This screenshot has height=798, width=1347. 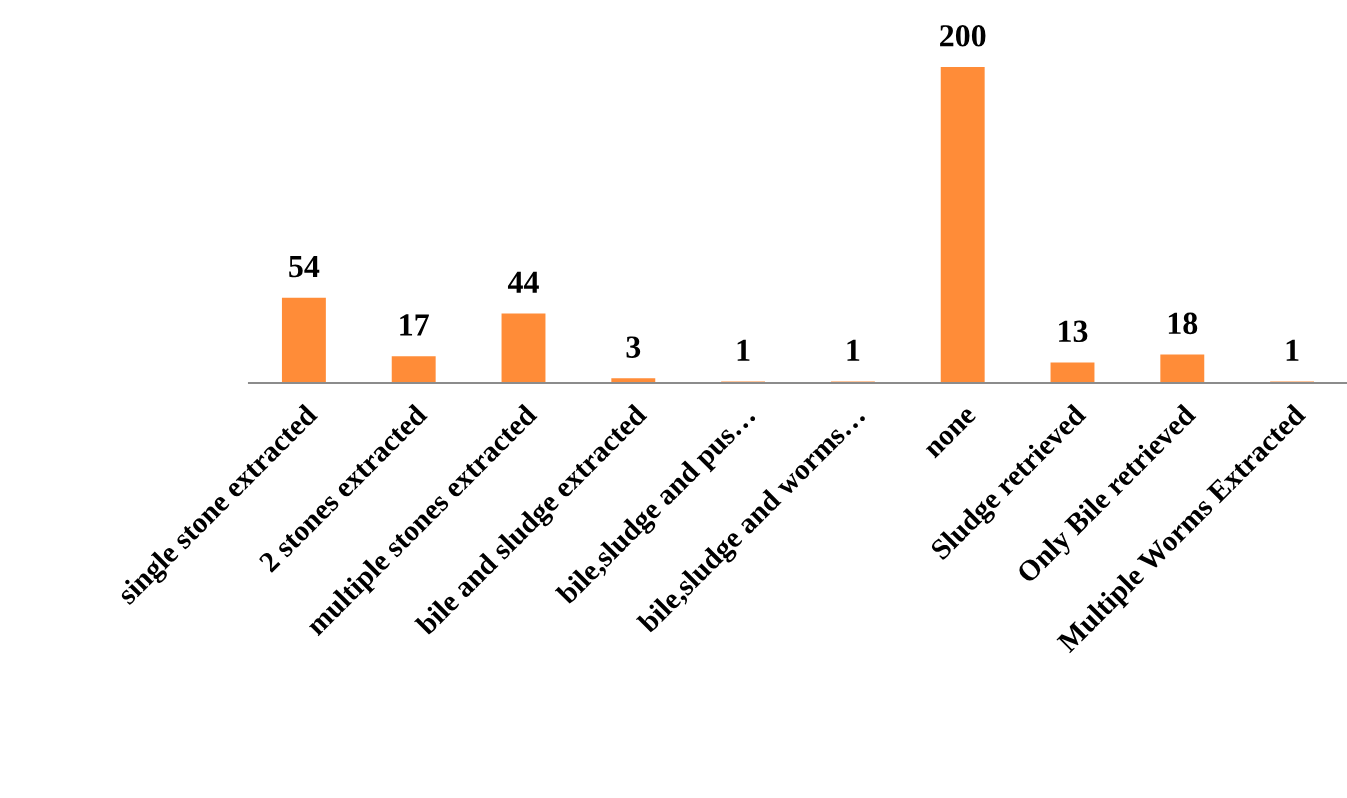 I want to click on data-label: 13, so click(x=1073, y=331).